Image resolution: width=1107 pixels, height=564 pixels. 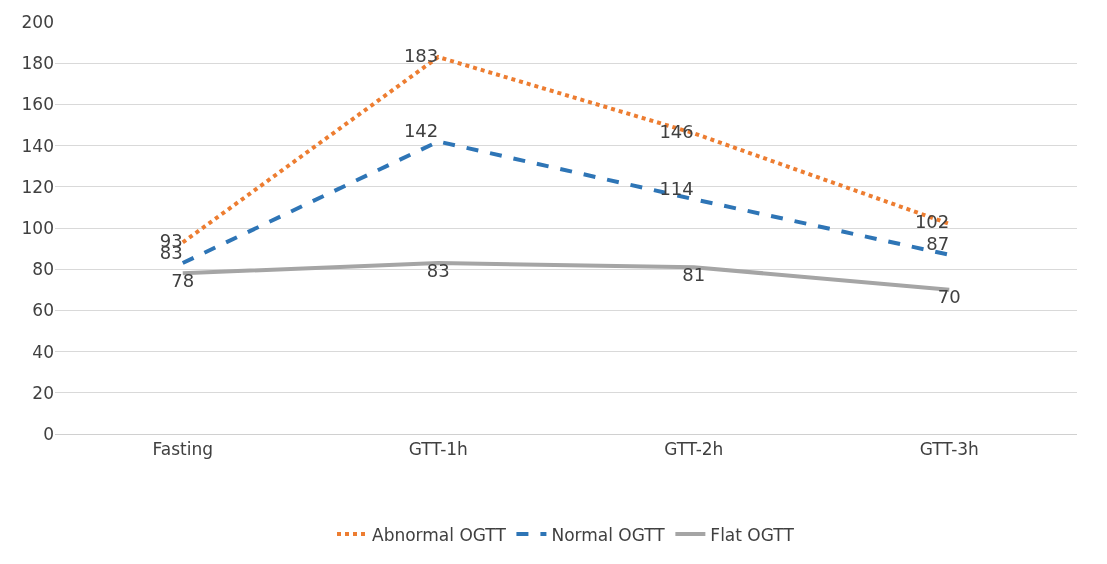 What do you see at coordinates (438, 270) in the screenshot?
I see `data-label: 83` at bounding box center [438, 270].